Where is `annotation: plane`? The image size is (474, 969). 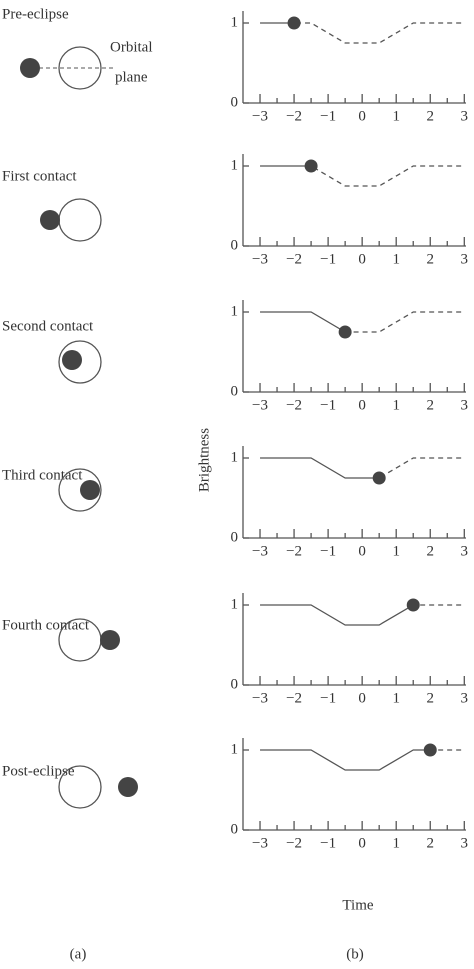
annotation: plane is located at coordinates (131, 77).